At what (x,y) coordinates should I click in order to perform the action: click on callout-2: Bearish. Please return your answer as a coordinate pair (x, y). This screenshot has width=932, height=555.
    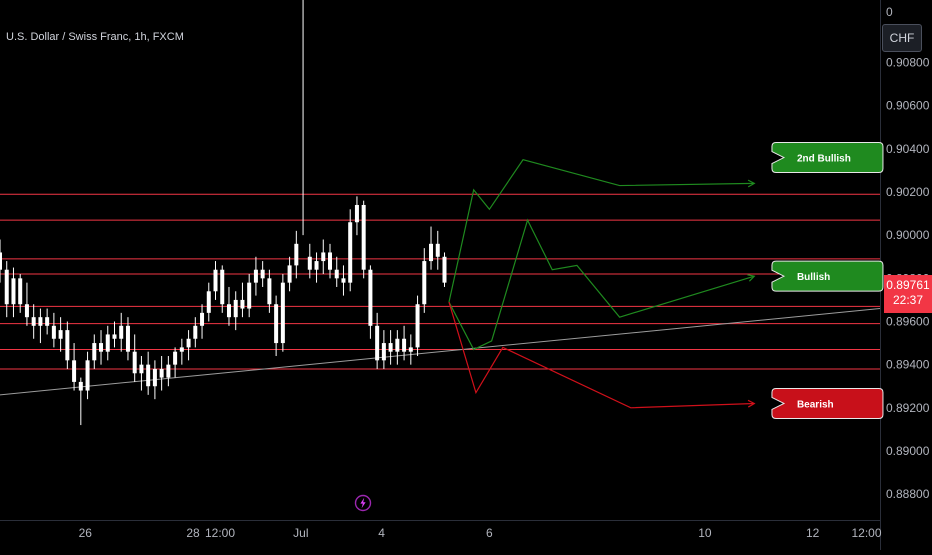
    Looking at the image, I should click on (827, 403).